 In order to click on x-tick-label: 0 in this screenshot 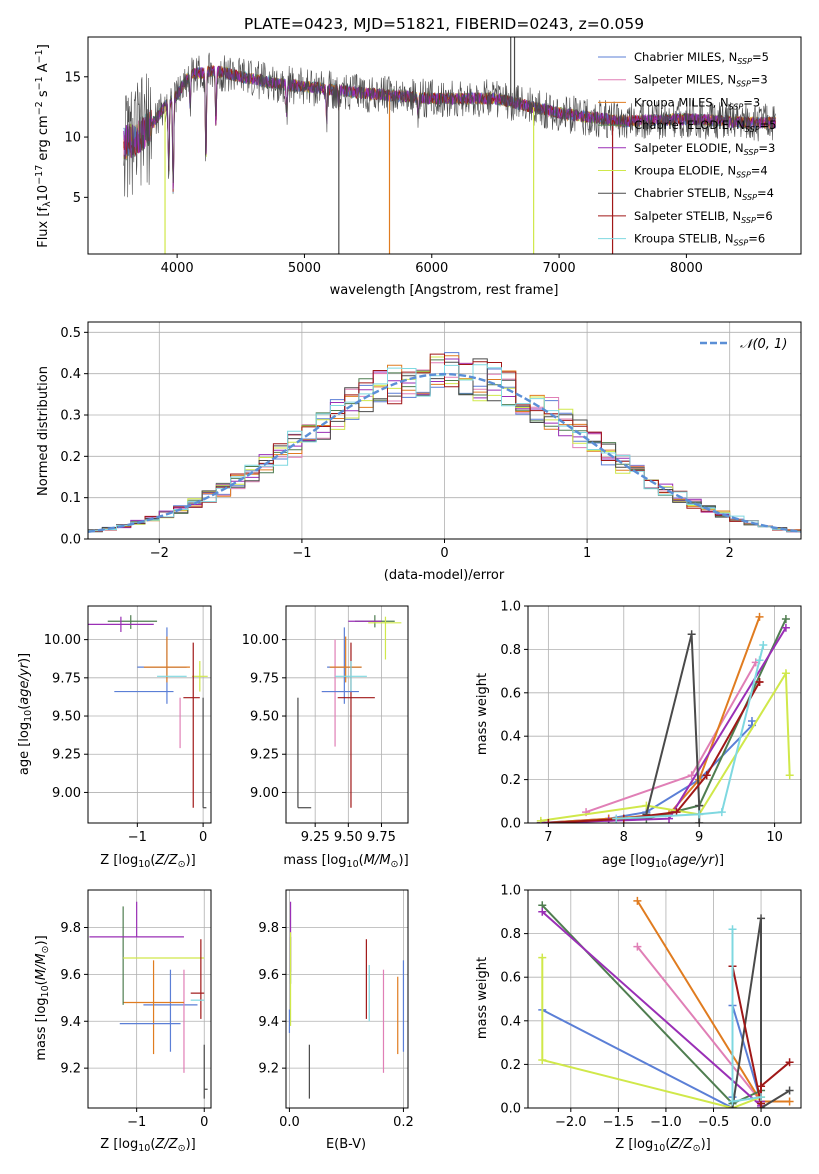, I will do `click(203, 837)`.